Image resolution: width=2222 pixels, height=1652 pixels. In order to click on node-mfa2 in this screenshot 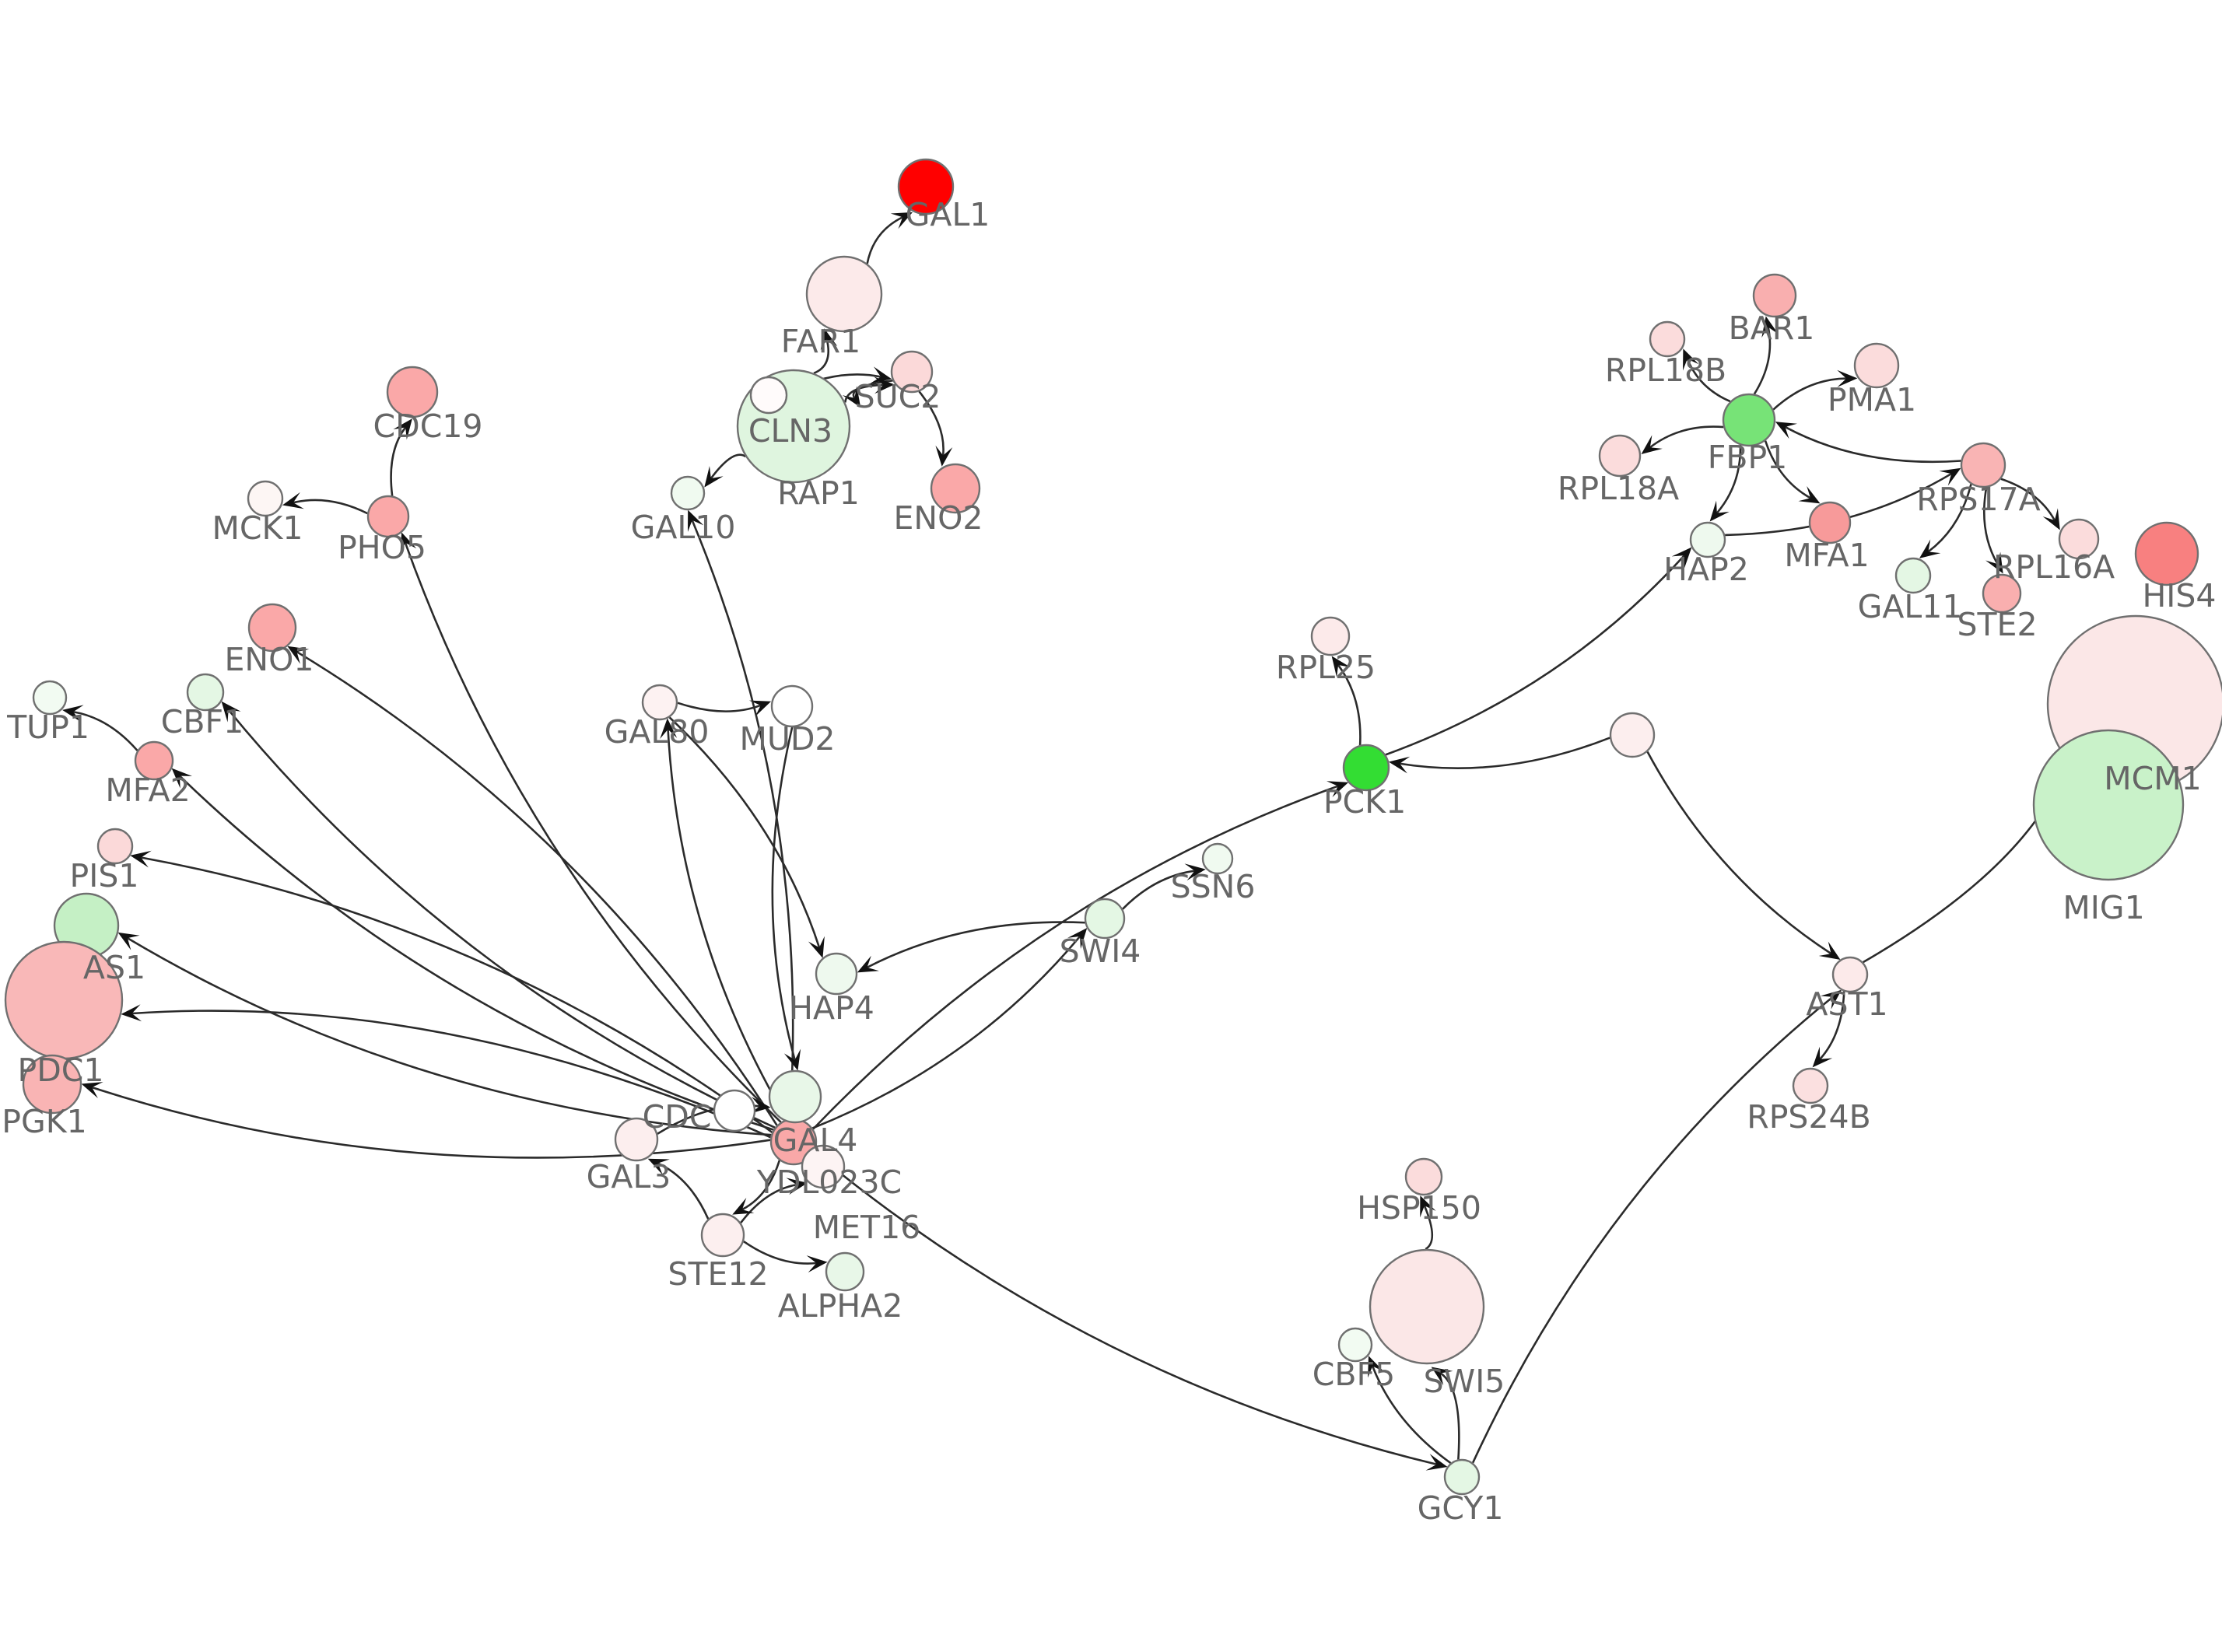, I will do `click(154, 760)`.